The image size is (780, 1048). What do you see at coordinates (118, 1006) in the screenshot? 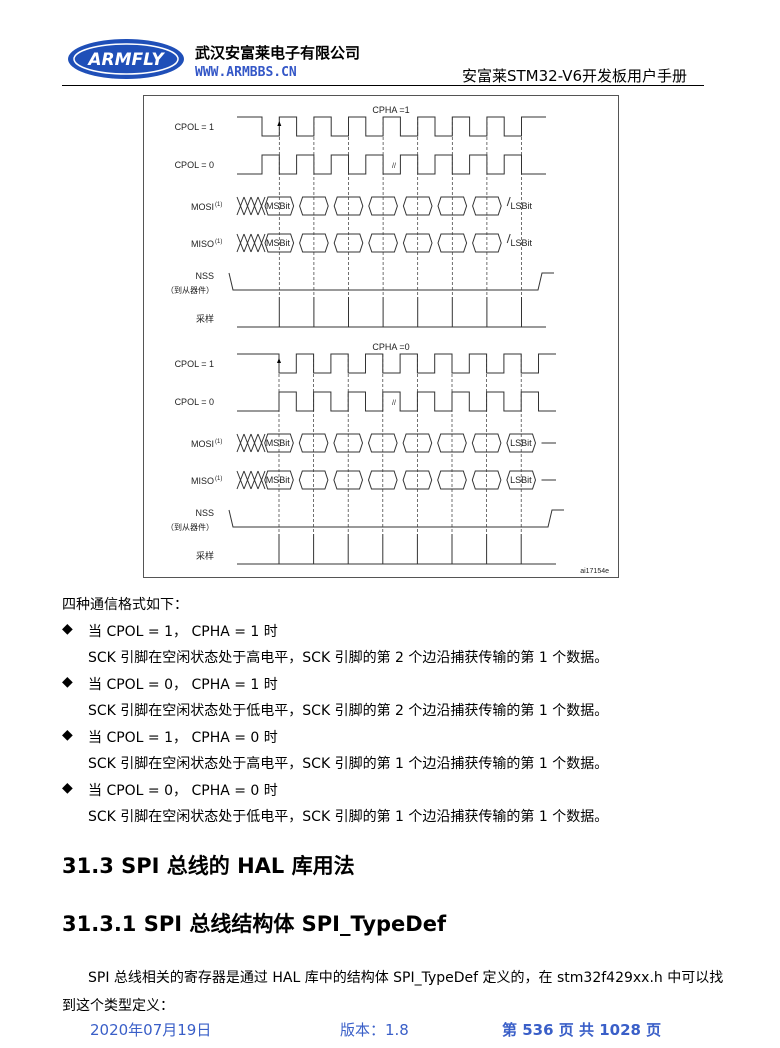
I see `paragraph-line-2: 到这个类型定义：` at bounding box center [118, 1006].